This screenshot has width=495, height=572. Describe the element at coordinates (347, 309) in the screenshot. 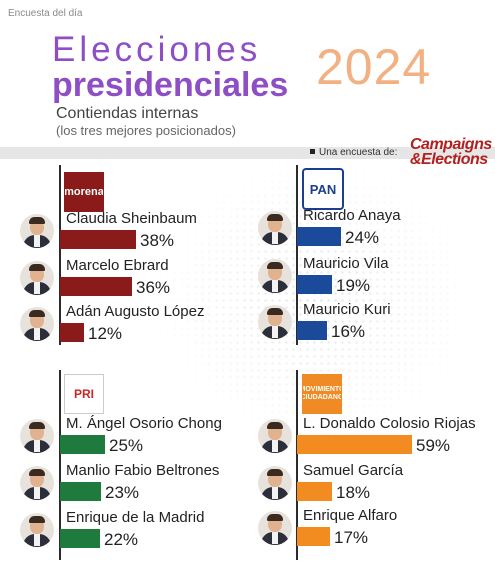

I see `candidate-name: Mauricio Kuri` at that location.